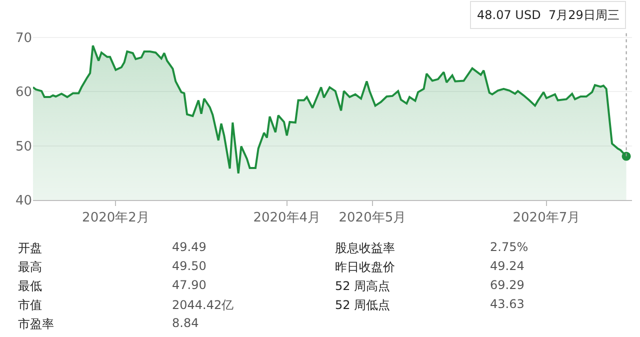 This screenshot has width=640, height=337. What do you see at coordinates (203, 305) in the screenshot?
I see `text: 2044.42亿` at bounding box center [203, 305].